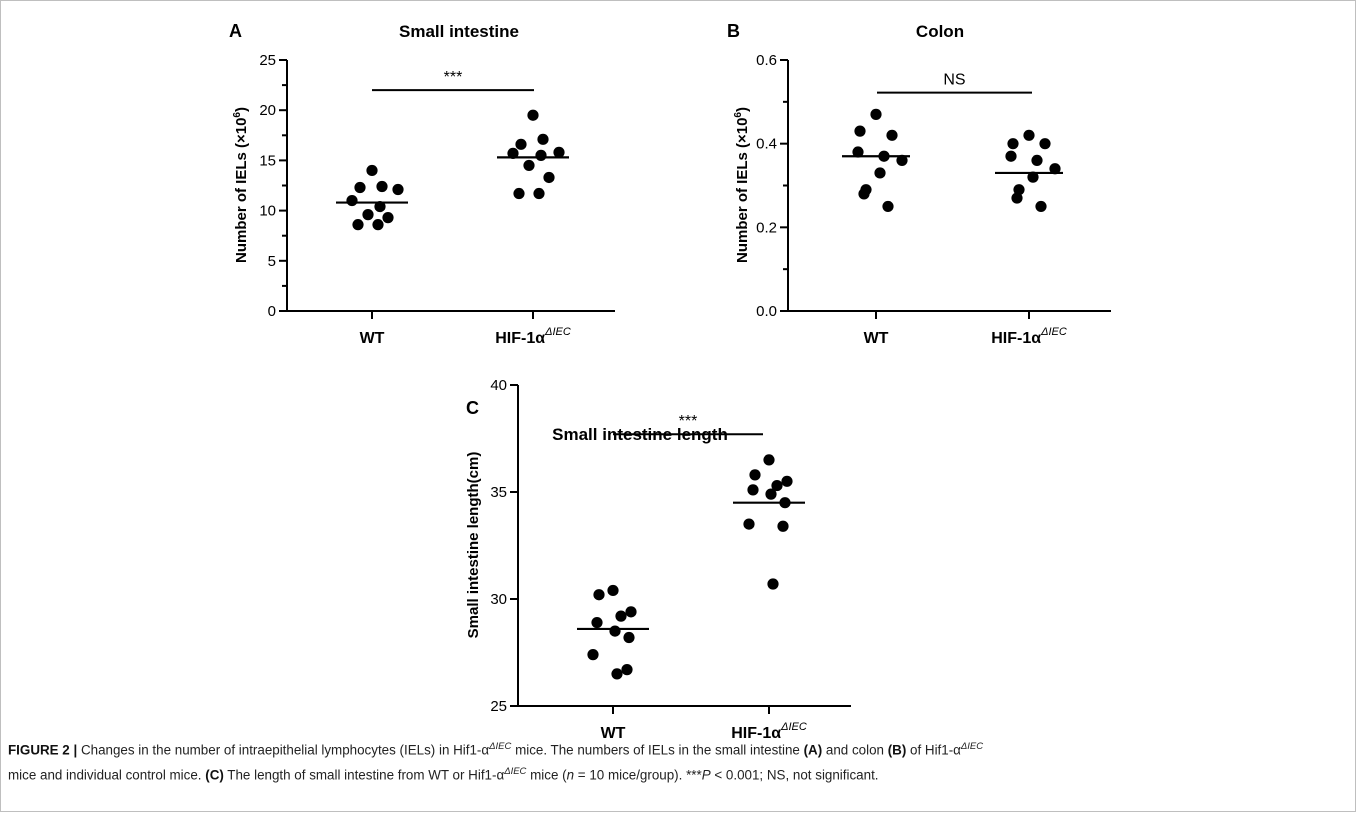 Image resolution: width=1358 pixels, height=814 pixels. What do you see at coordinates (235, 31) in the screenshot?
I see `panel-a-letter: A` at bounding box center [235, 31].